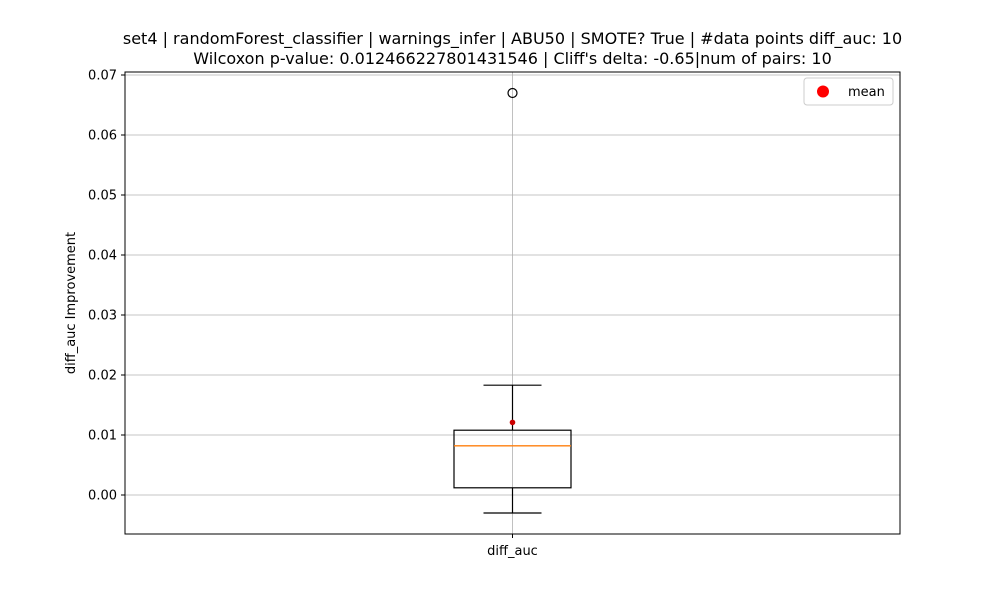 The height and width of the screenshot is (600, 1000). What do you see at coordinates (102, 136) in the screenshot?
I see `y-tick-label: 0.06` at bounding box center [102, 136].